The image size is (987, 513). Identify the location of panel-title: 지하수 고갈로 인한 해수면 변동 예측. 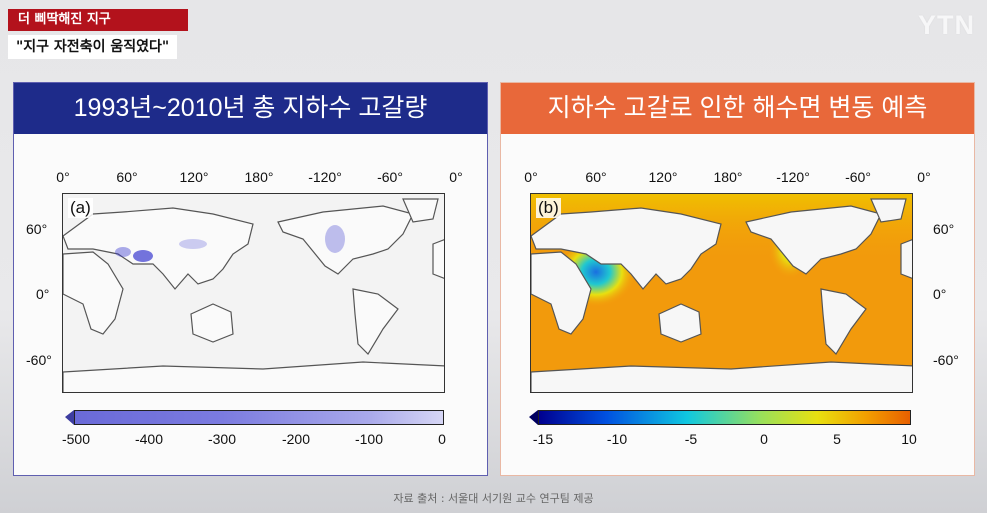
(737, 108).